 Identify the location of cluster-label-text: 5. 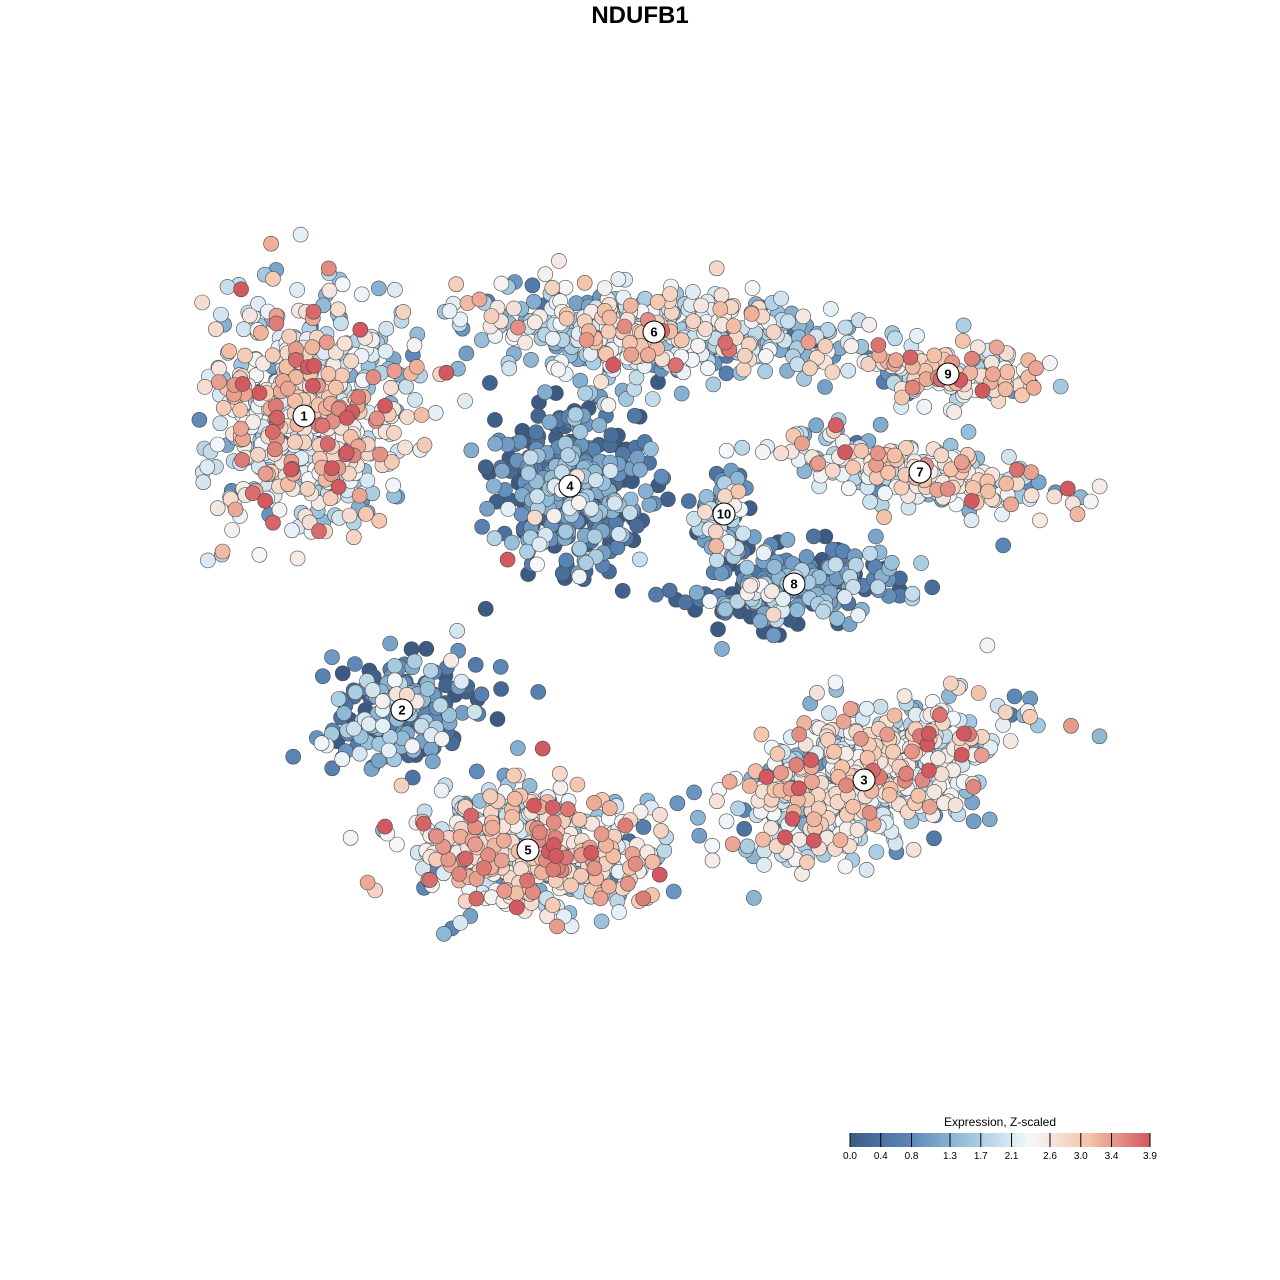
(527, 850).